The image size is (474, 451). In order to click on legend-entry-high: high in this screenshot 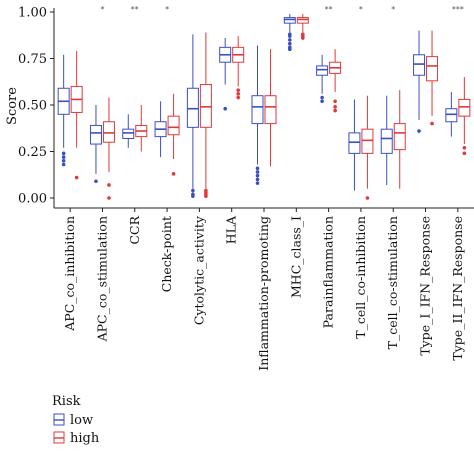, I will do `click(76, 438)`.